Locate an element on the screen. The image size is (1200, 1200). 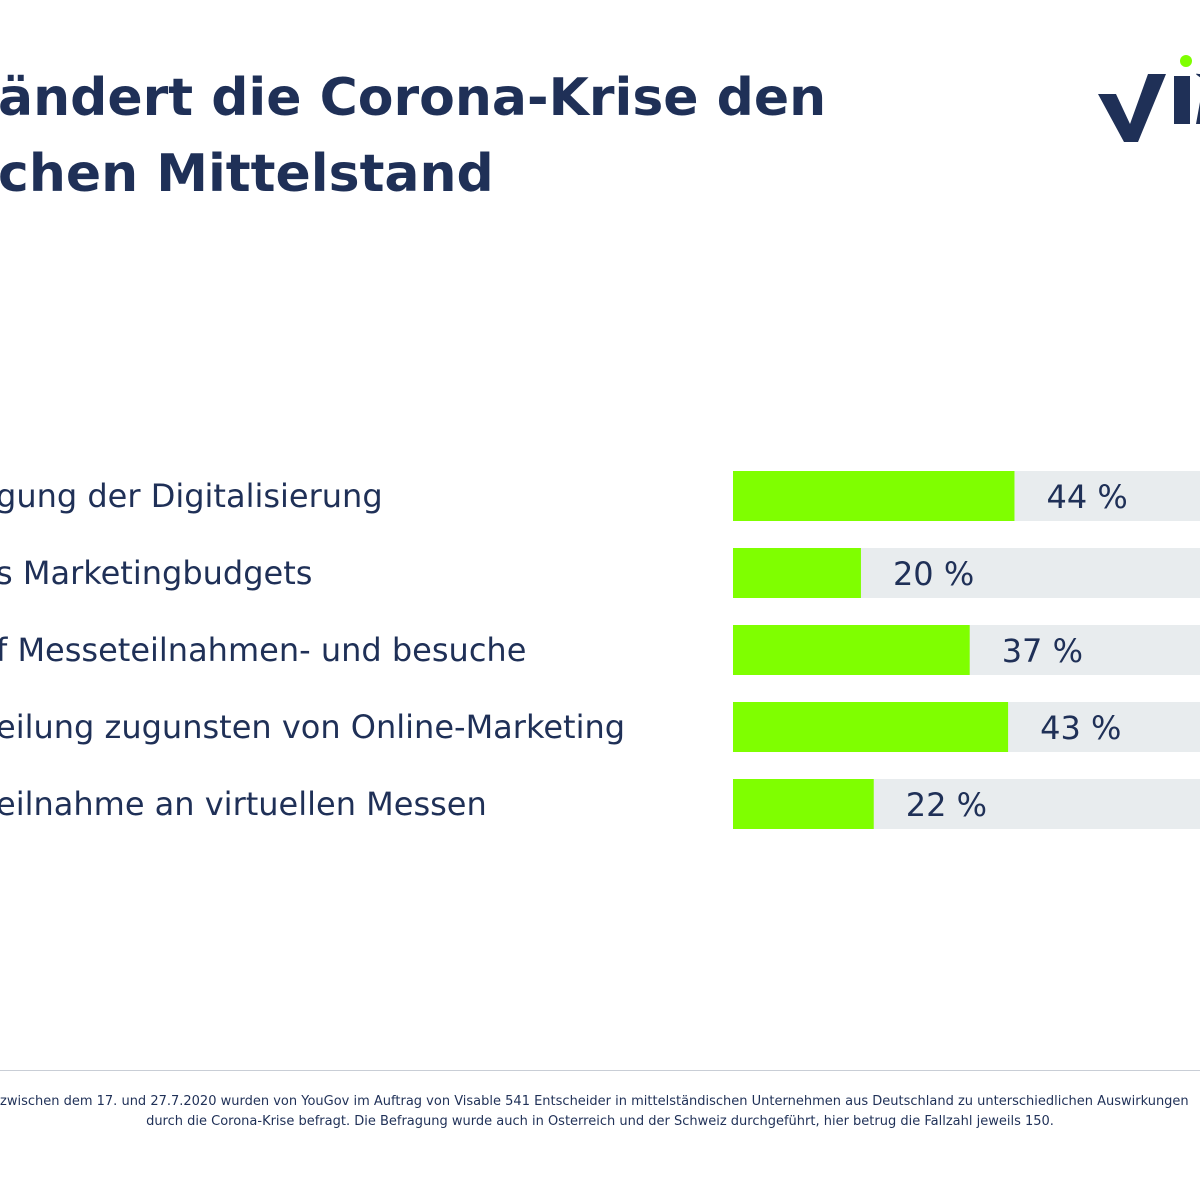
category-label: gung der Digitalisierung is located at coordinates (191, 496).